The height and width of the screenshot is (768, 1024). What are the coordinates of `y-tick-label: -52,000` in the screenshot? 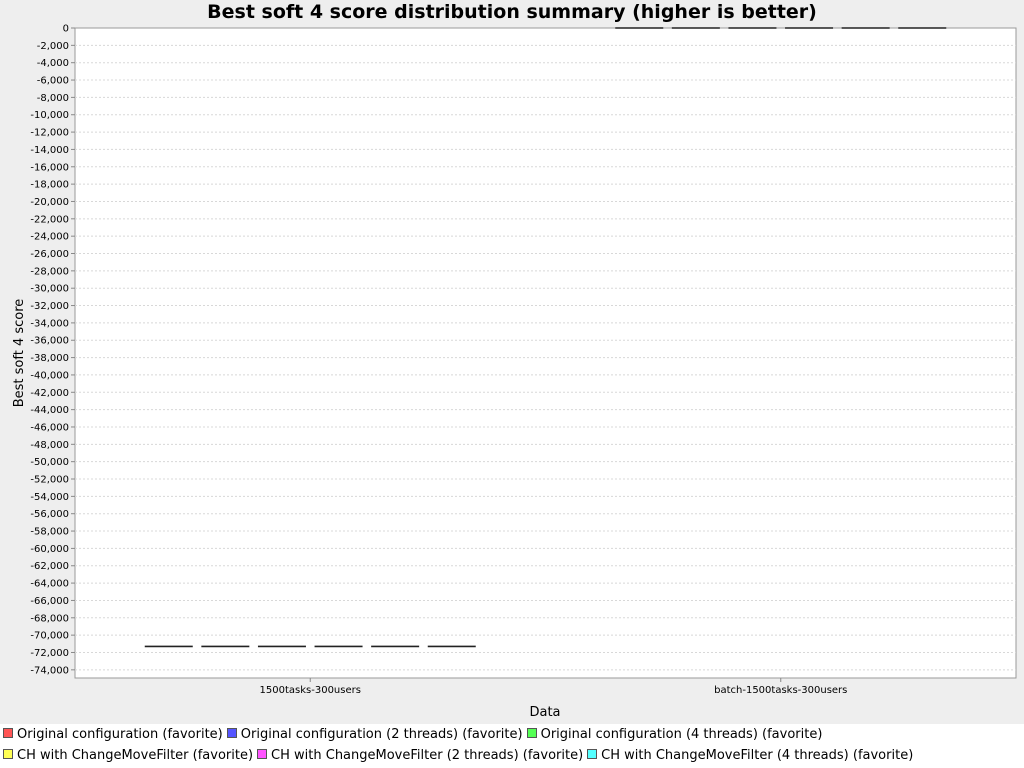 It's located at (49, 480).